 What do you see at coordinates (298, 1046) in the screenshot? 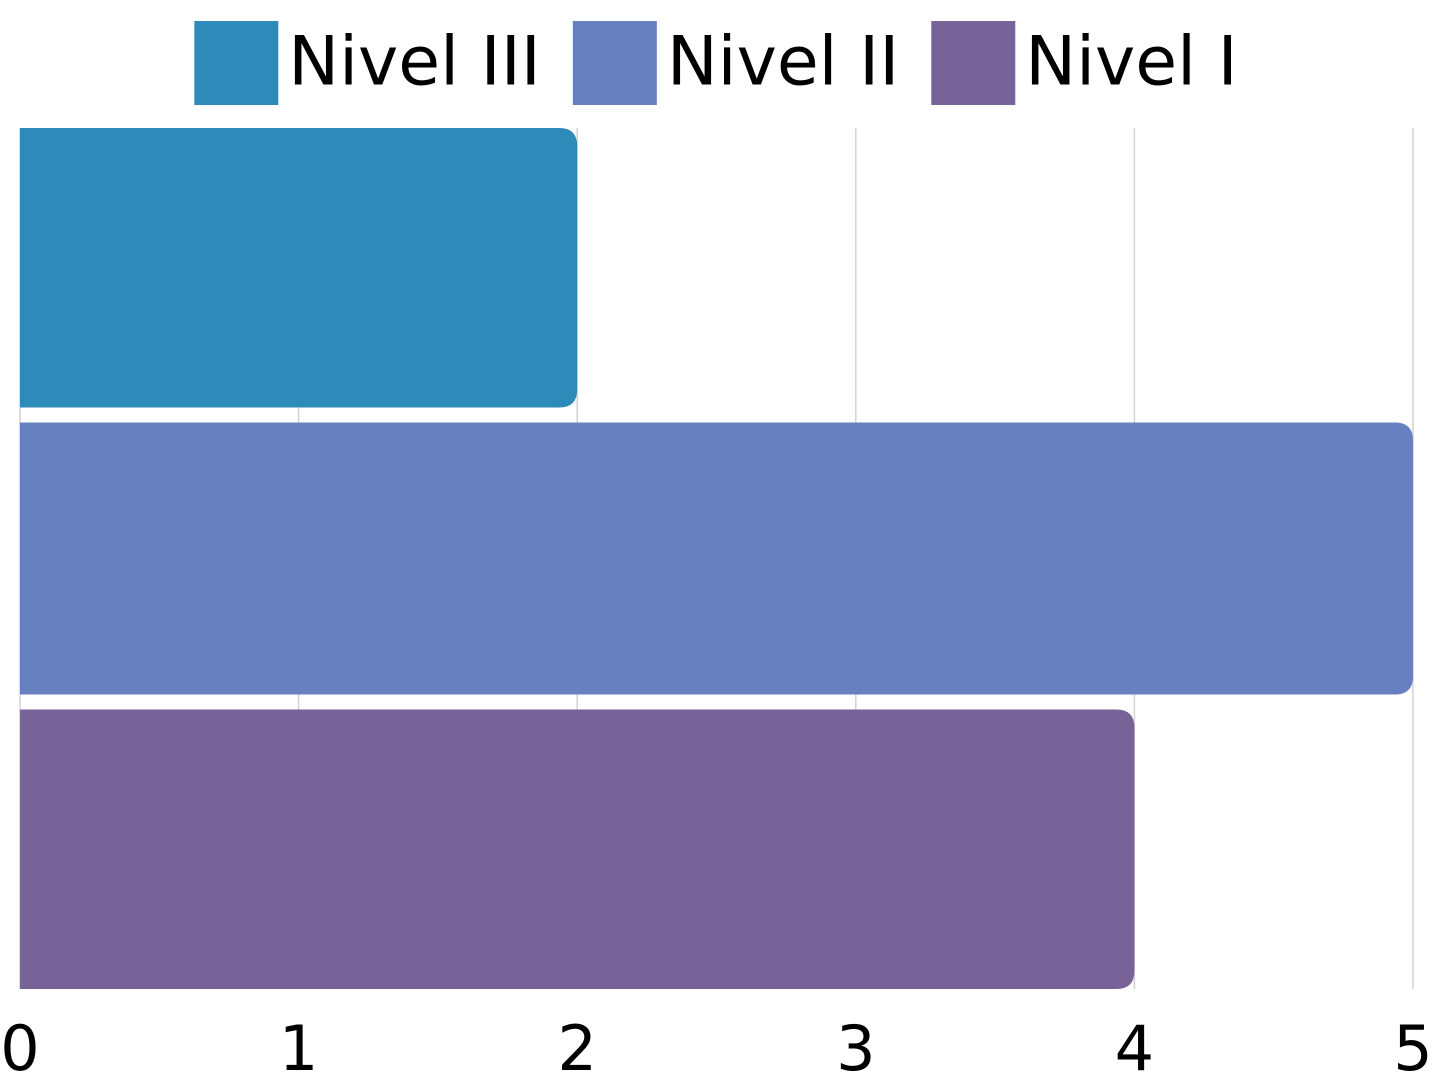
I see `x-tick-label: 1` at bounding box center [298, 1046].